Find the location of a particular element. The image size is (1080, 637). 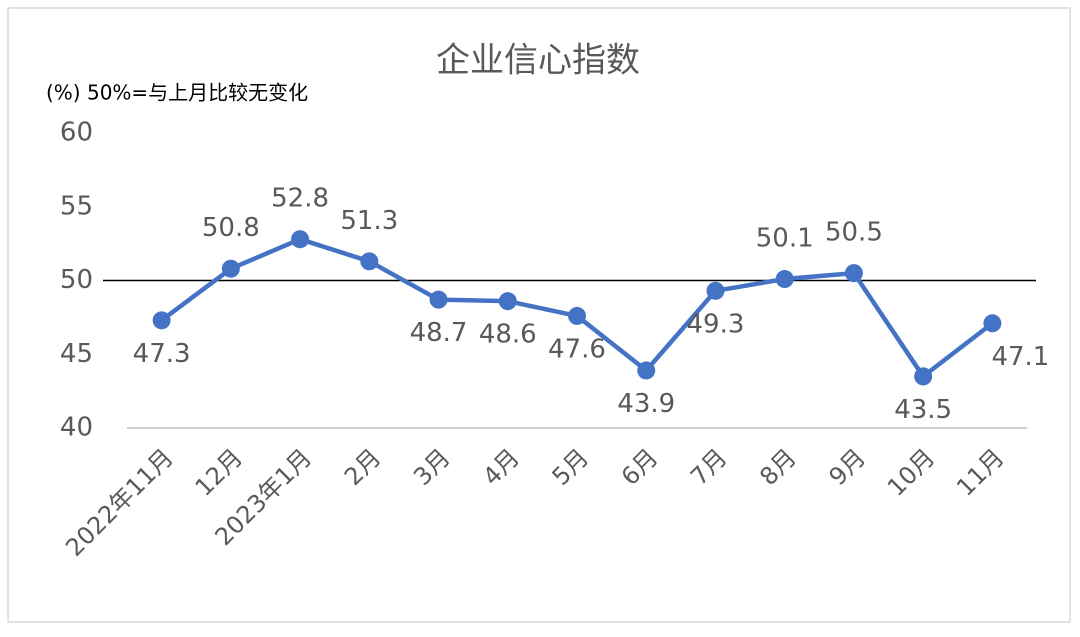

chart-title: 企业信心指数 is located at coordinates (538, 61).